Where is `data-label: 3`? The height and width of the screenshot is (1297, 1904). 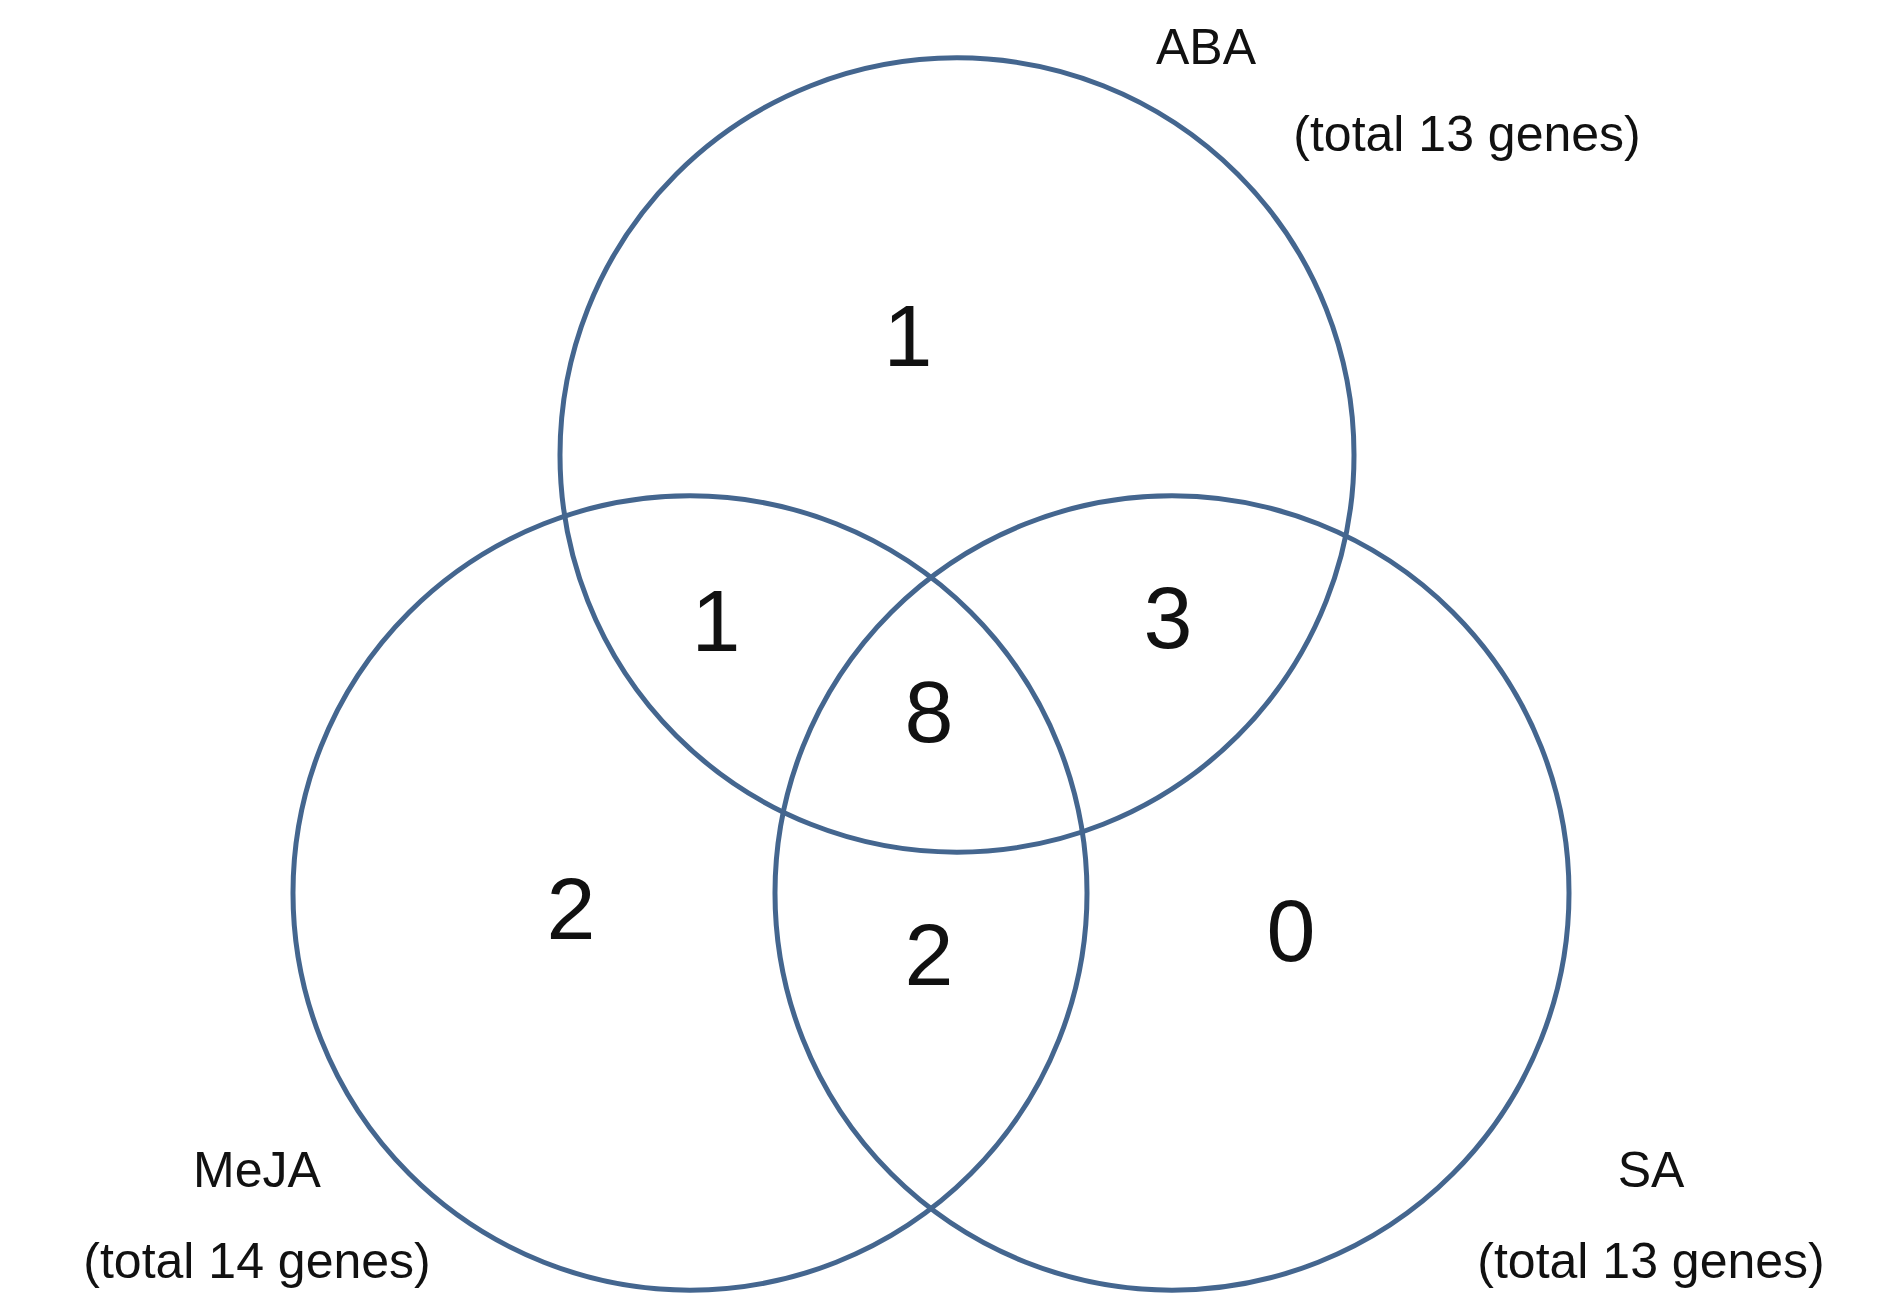
data-label: 3 is located at coordinates (1168, 617).